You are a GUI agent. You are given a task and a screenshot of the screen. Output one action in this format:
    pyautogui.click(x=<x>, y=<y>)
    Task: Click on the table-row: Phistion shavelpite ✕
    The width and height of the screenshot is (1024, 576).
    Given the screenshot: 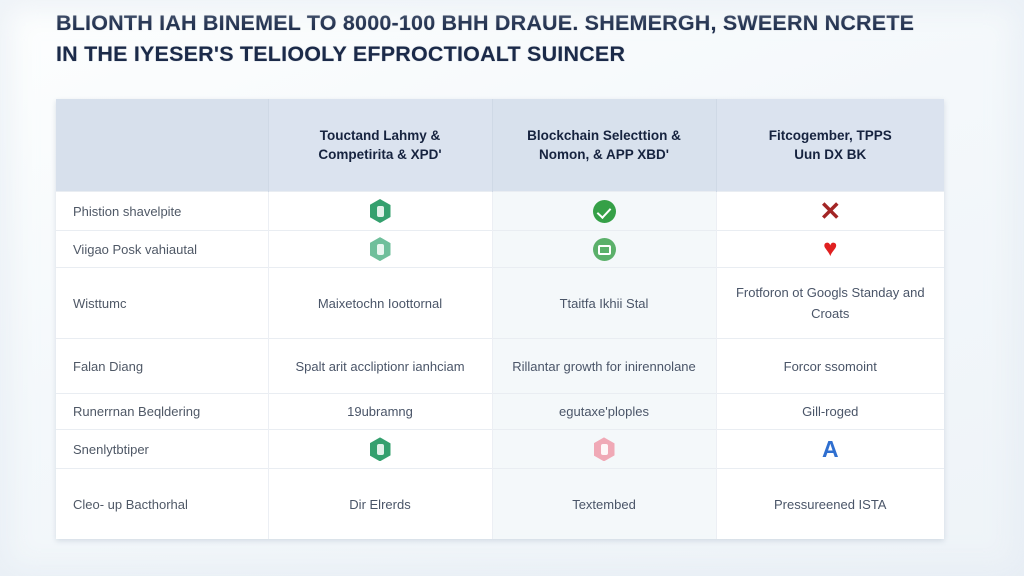 What is the action you would take?
    pyautogui.click(x=500, y=210)
    